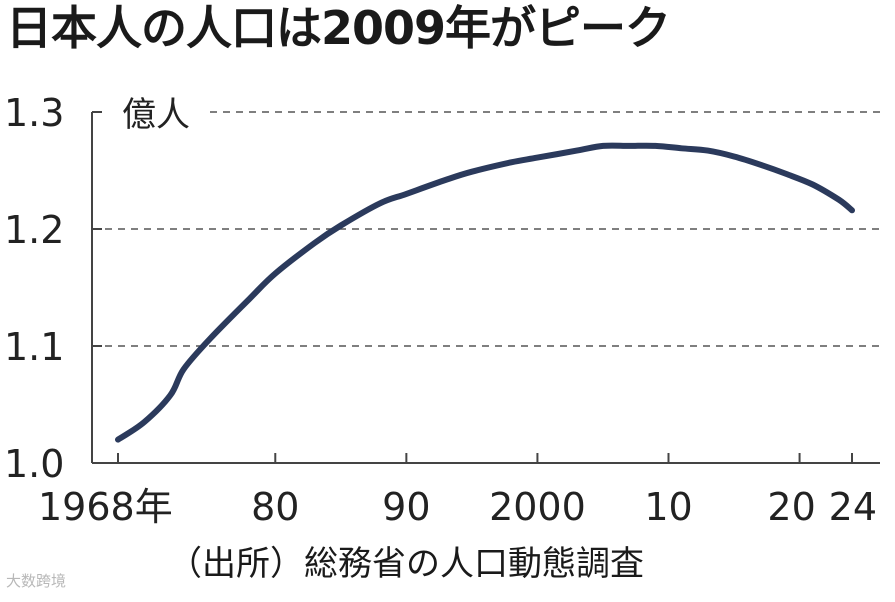 This screenshot has height=602, width=895. I want to click on y-tick-labels: 1.3 1.2 1.1 1.0, so click(34, 288).